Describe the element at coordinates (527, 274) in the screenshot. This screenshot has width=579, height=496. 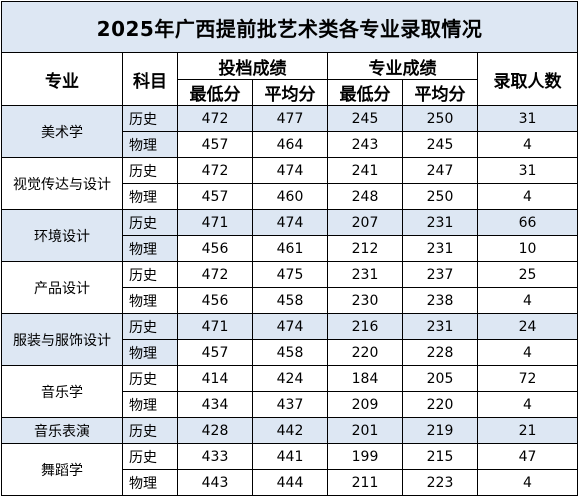
I see `admitted-cell: 25` at that location.